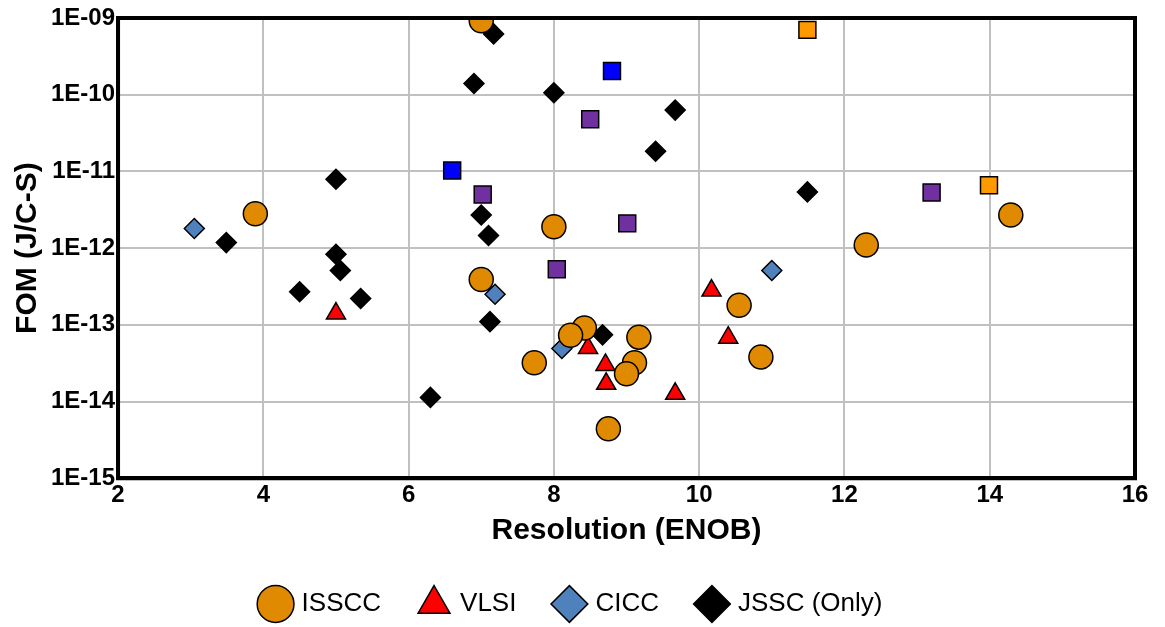 The image size is (1165, 627). Describe the element at coordinates (83, 400) in the screenshot. I see `y-tick-label: 1E-14` at that location.